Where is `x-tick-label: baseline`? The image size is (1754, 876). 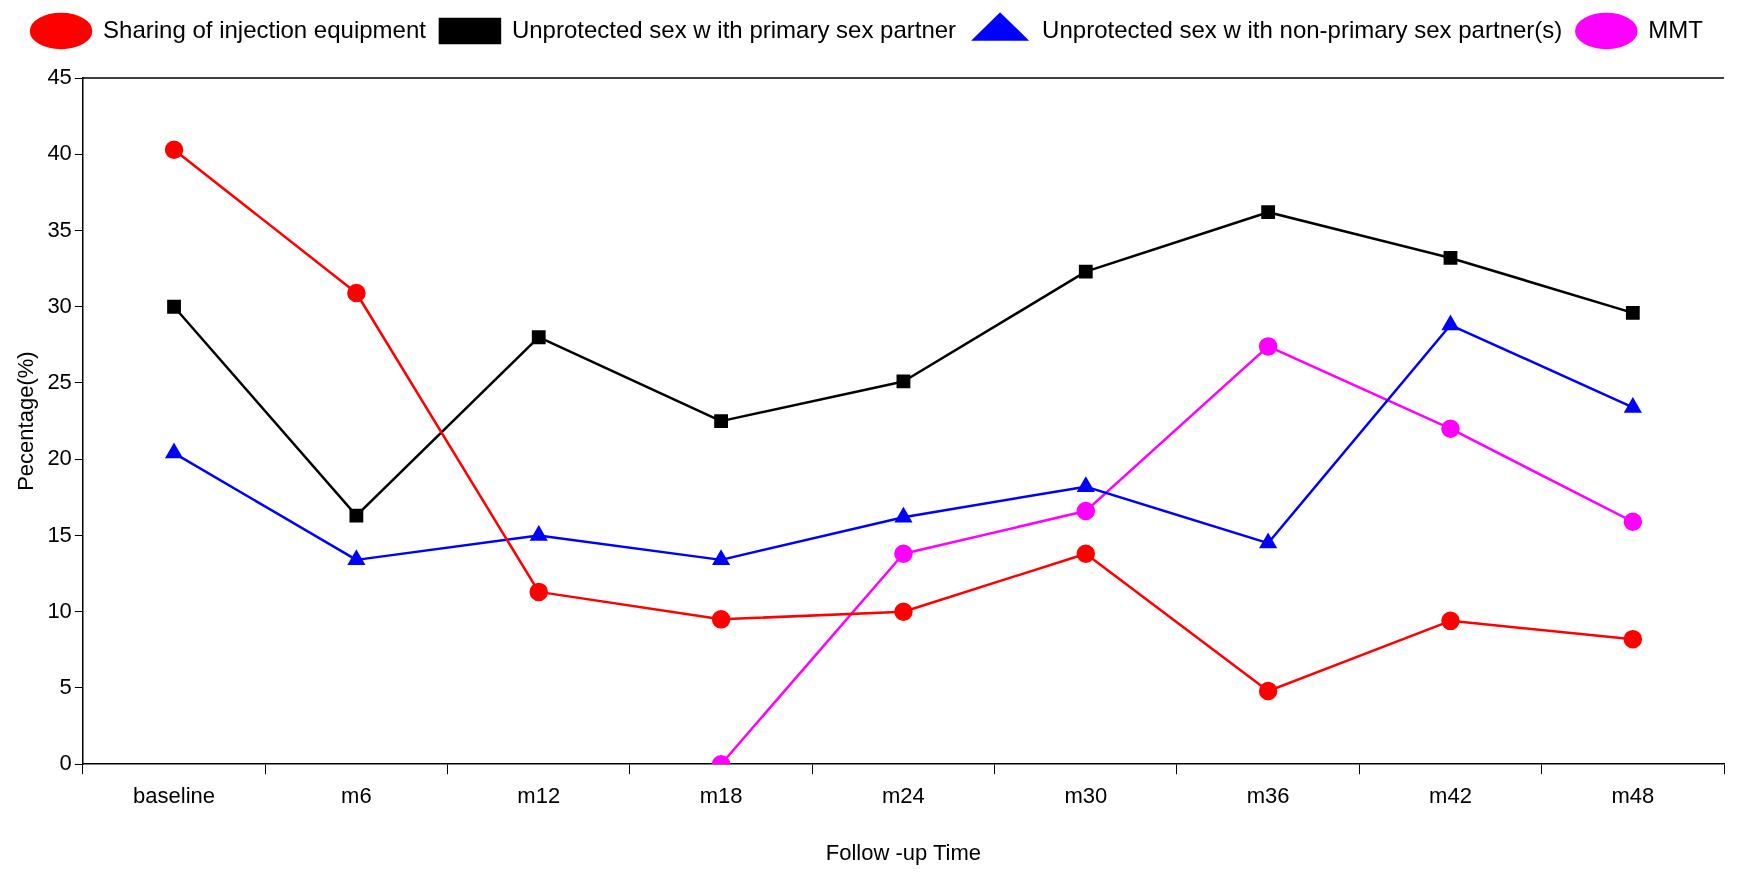
x-tick-label: baseline is located at coordinates (174, 796).